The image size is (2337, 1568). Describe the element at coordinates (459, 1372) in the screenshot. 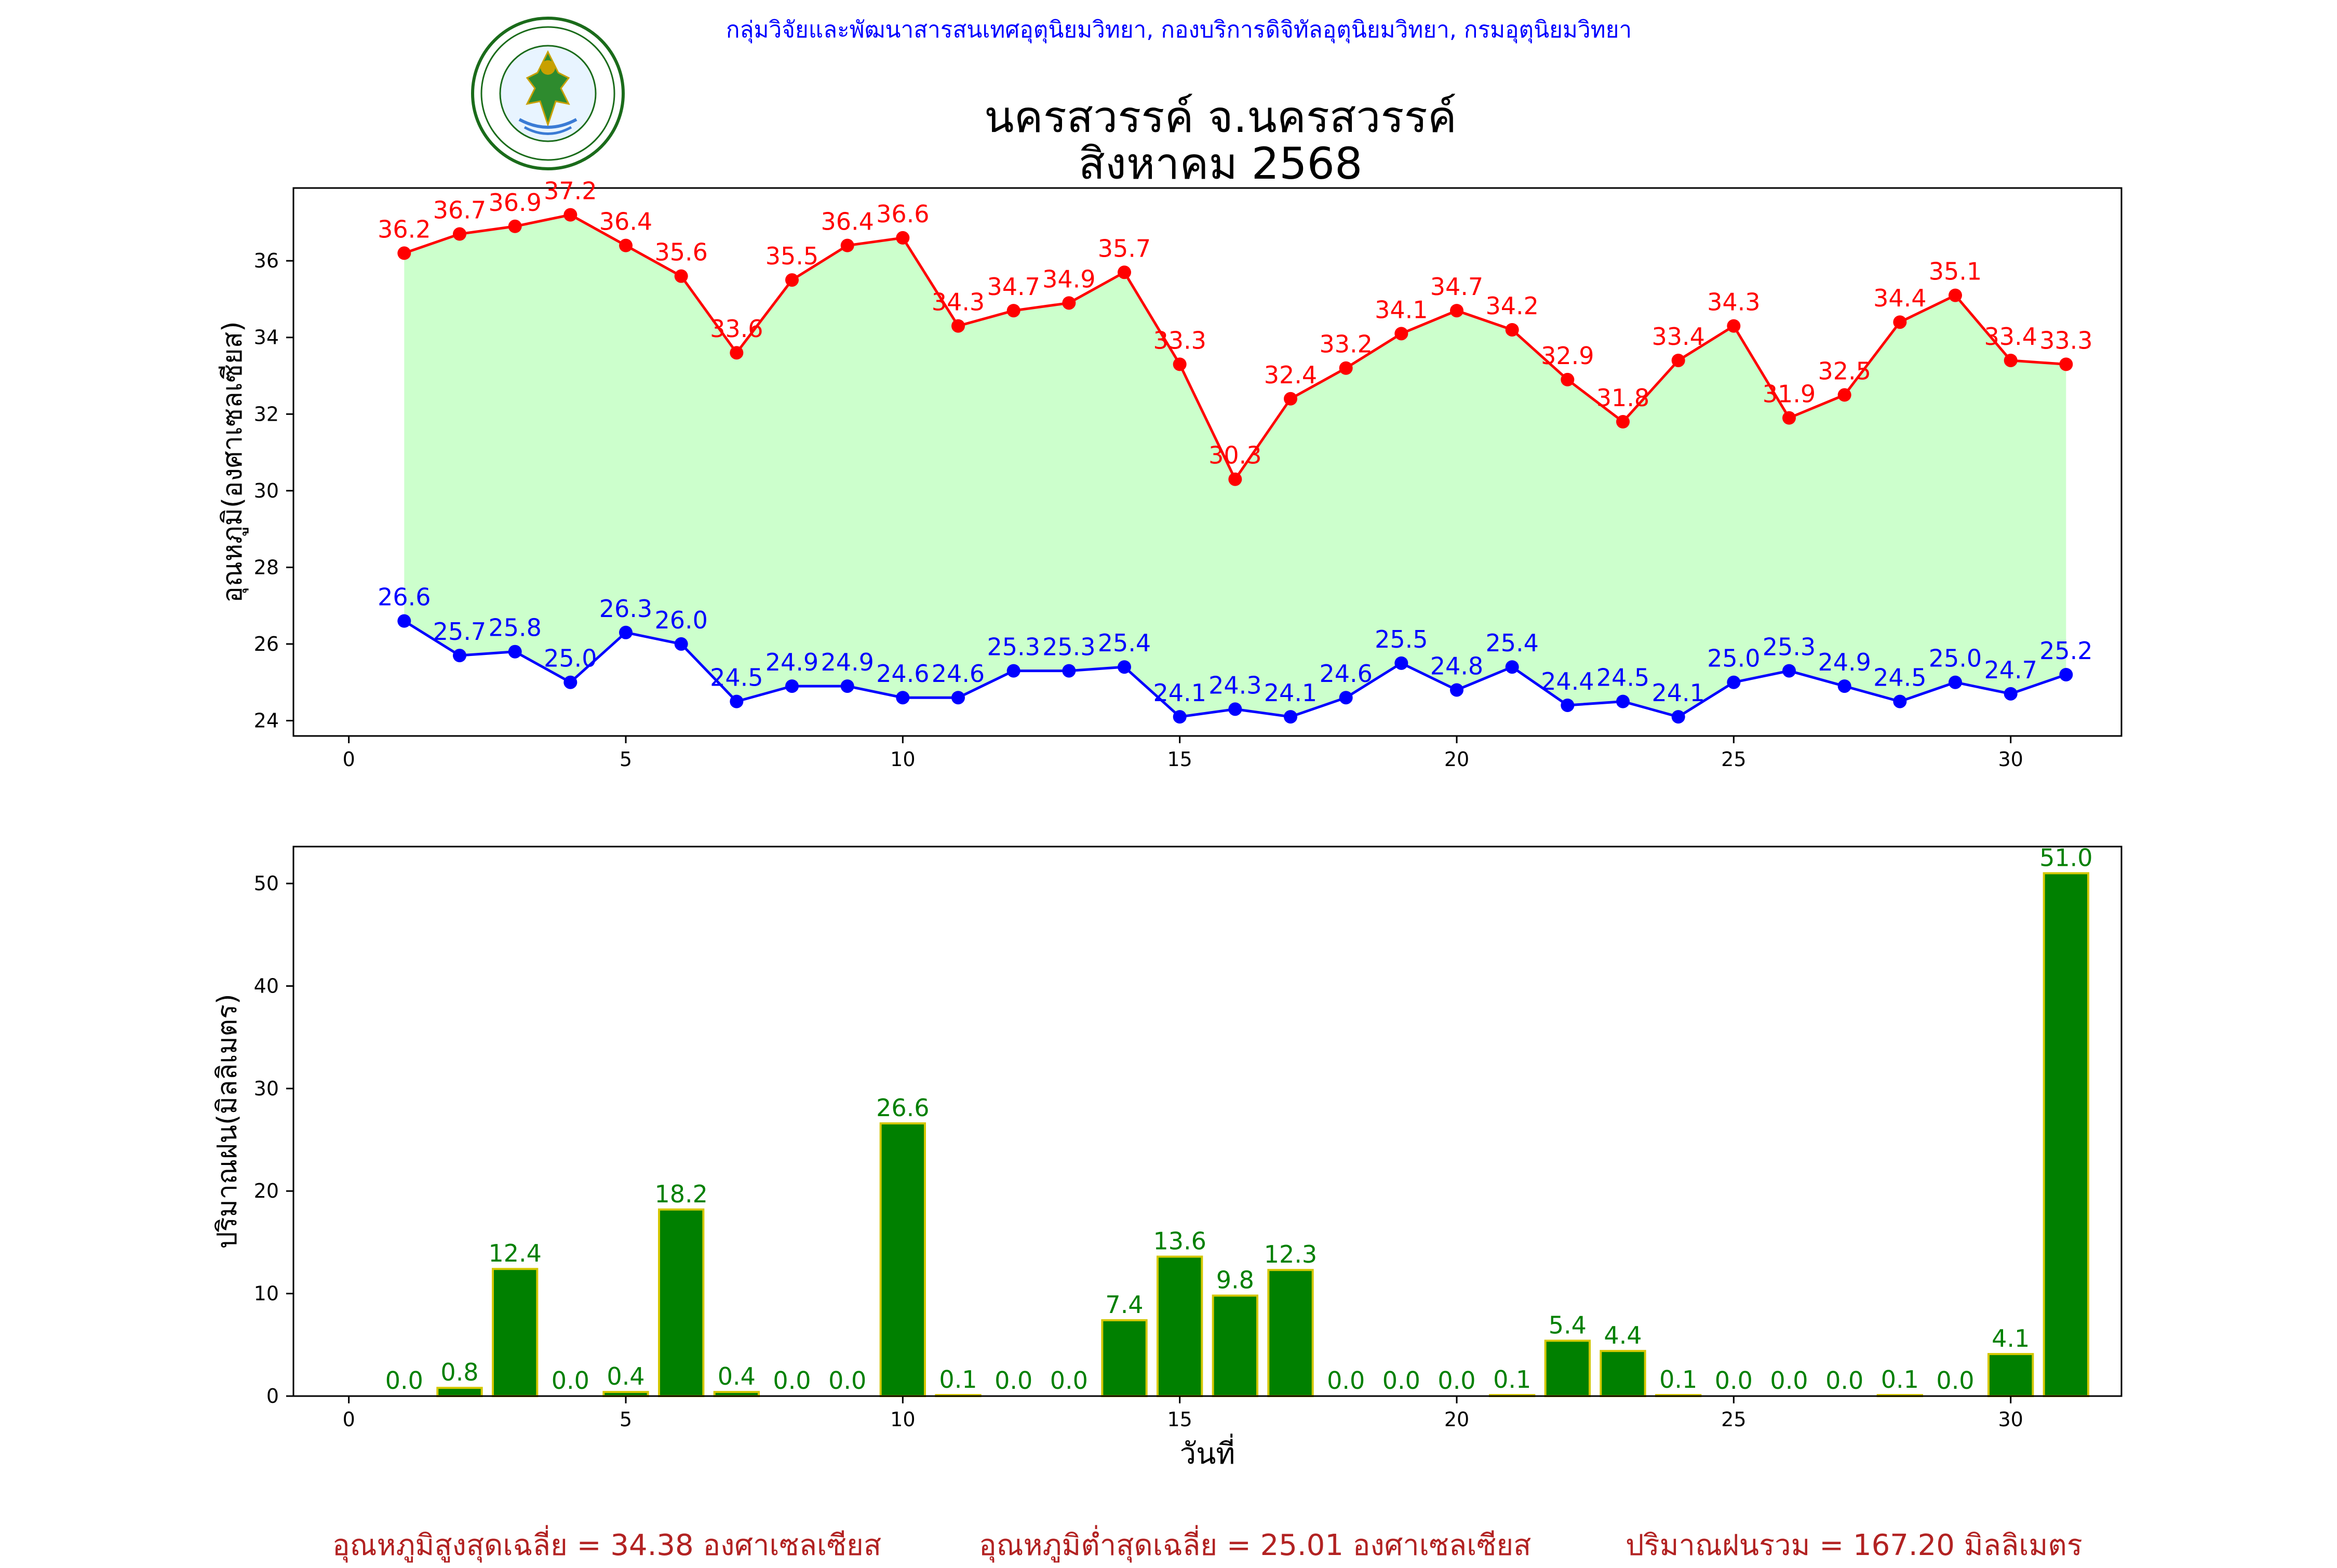

I see `rain-data-label: 0.8` at that location.